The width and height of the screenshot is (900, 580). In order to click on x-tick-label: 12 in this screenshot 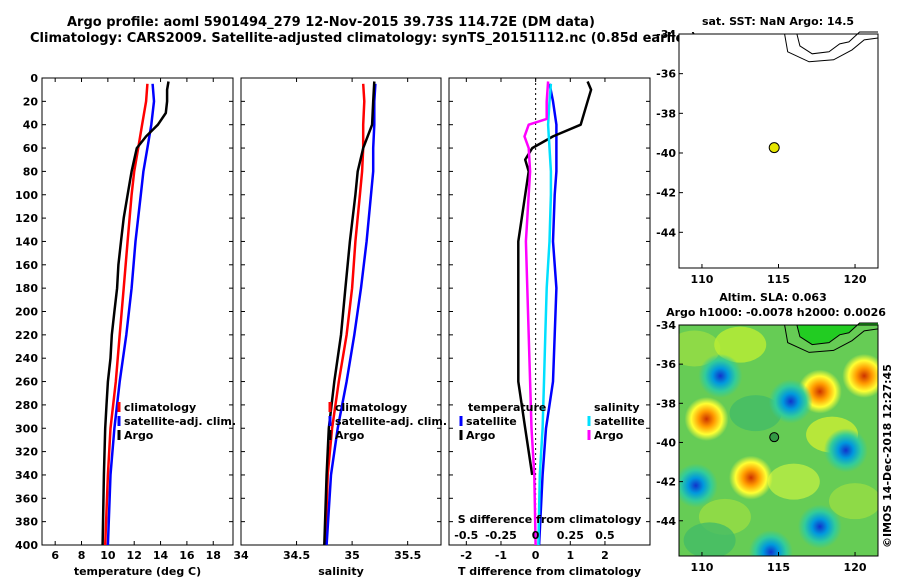, I will do `click(134, 555)`.